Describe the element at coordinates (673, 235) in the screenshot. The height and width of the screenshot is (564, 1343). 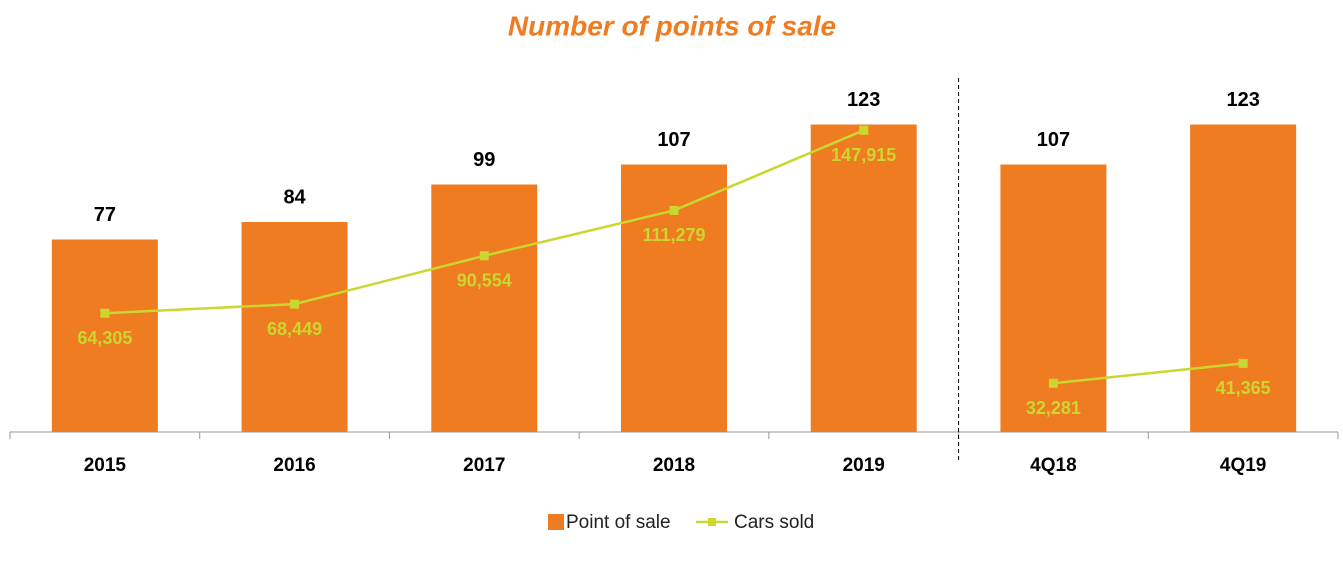
I see `line-label: 111,279` at that location.